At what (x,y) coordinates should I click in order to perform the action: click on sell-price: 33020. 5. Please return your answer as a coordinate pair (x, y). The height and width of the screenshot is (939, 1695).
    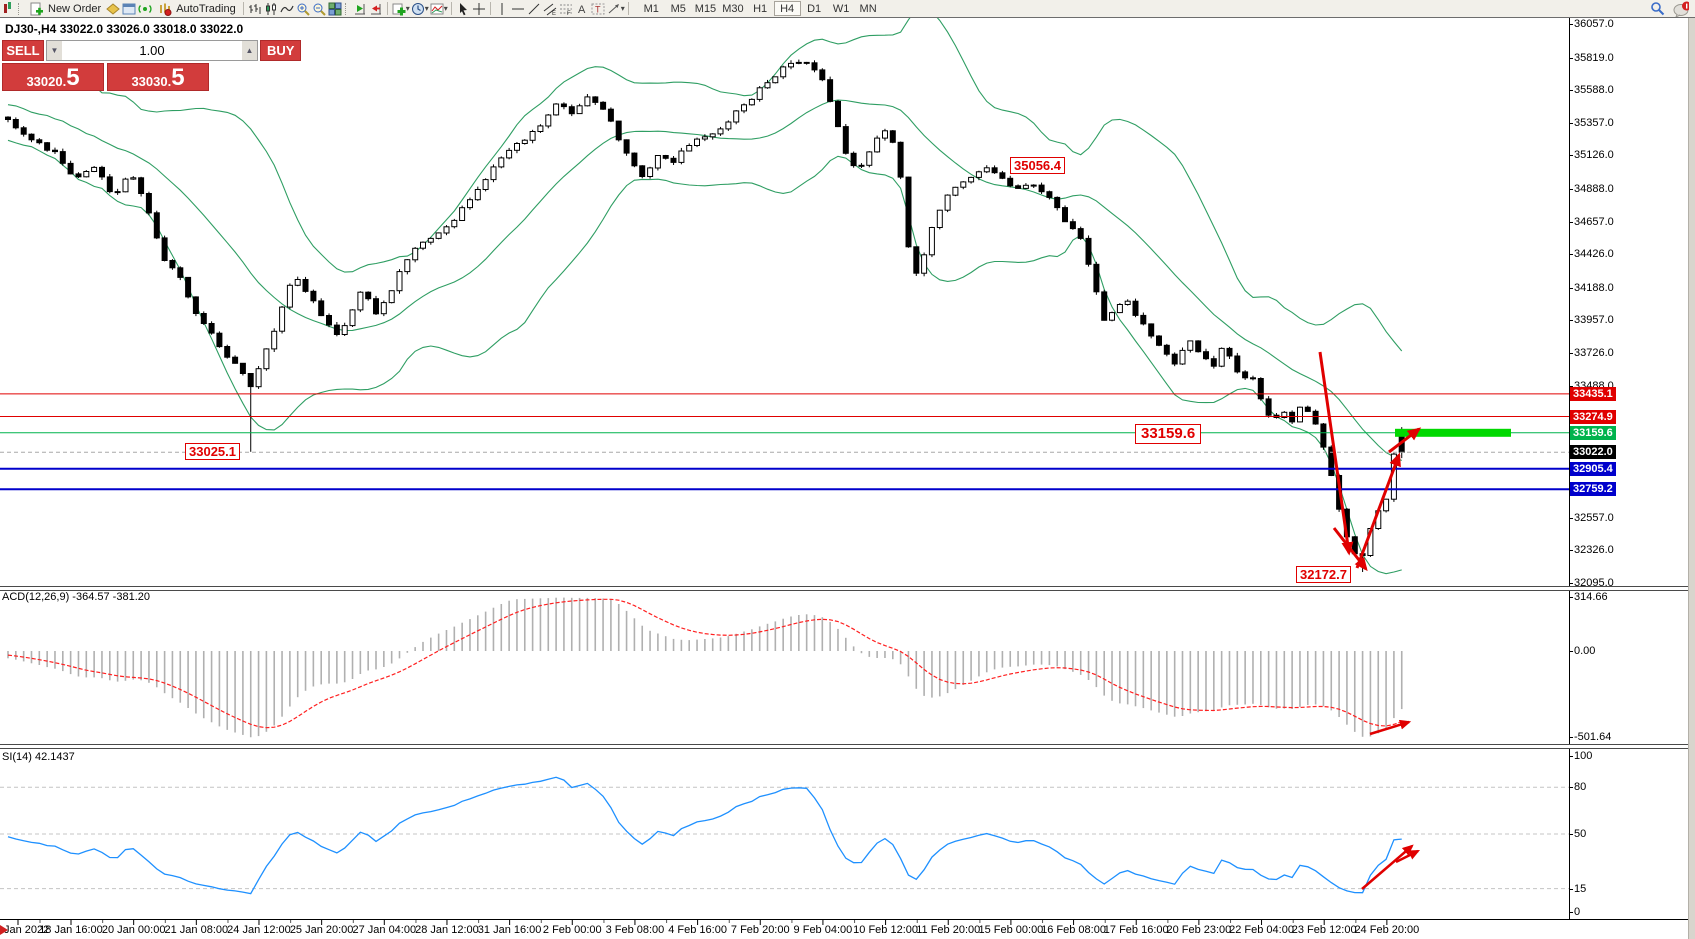
    Looking at the image, I should click on (53, 77).